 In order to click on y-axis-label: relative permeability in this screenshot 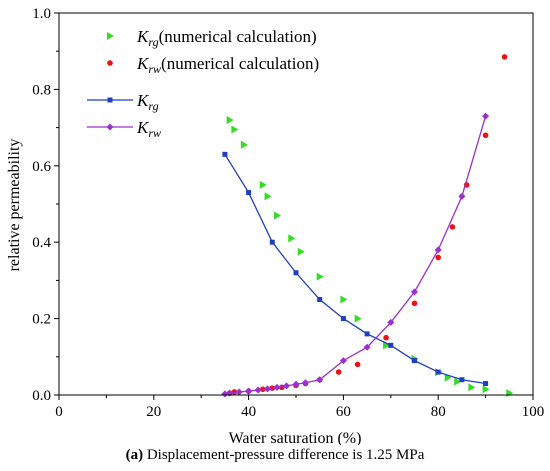, I will do `click(14, 205)`.